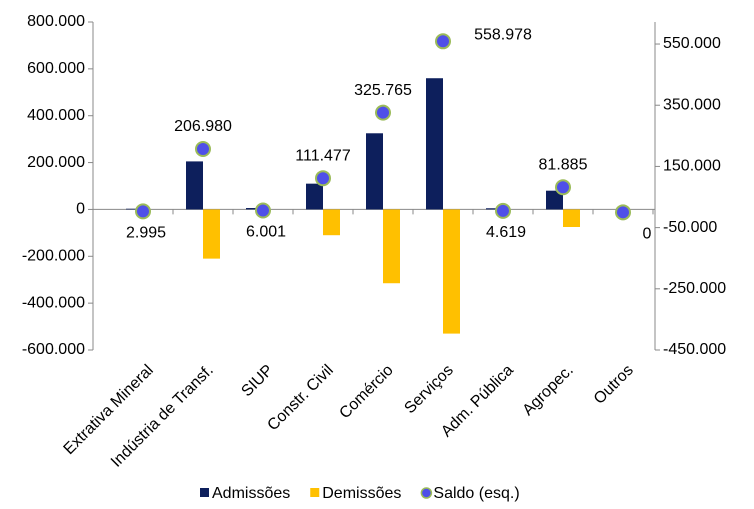 Image resolution: width=754 pixels, height=509 pixels. I want to click on x-tick-label: Comércio, so click(366, 392).